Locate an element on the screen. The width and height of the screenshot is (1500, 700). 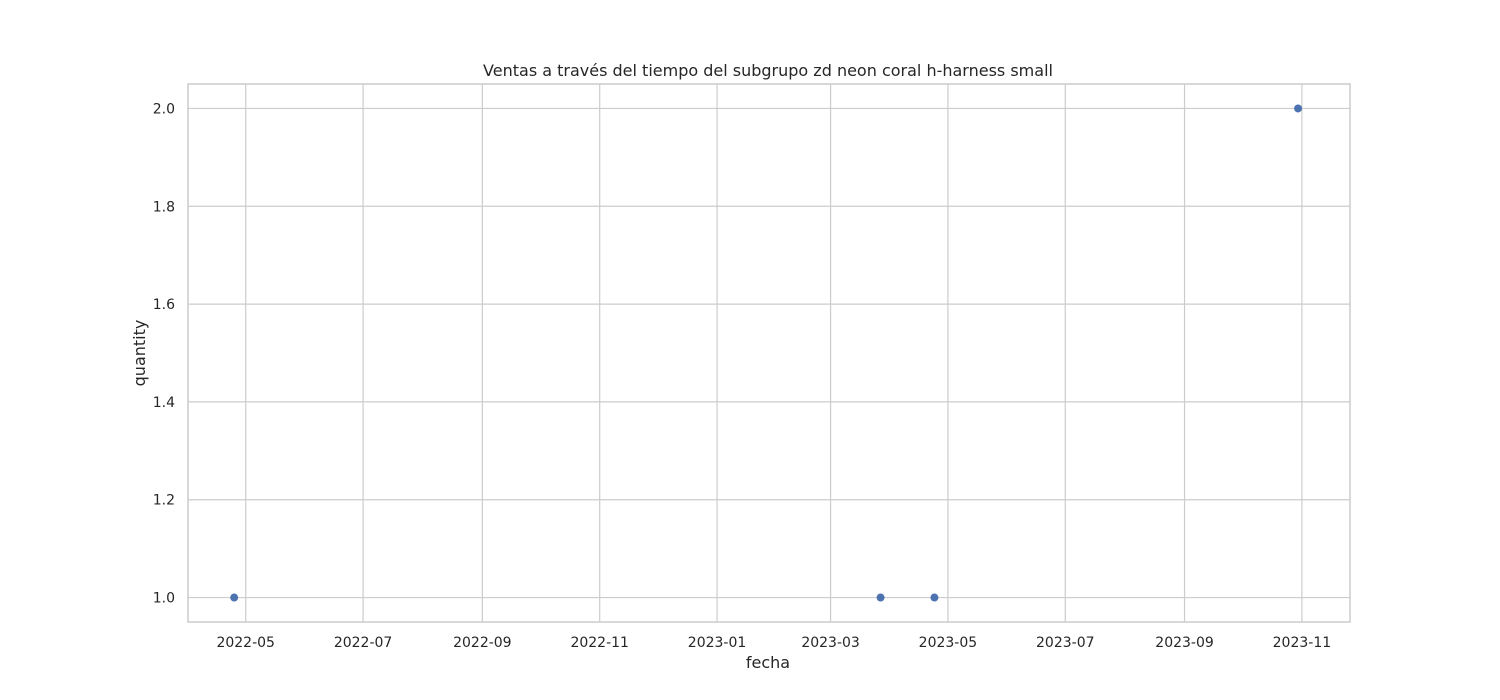
x-axis-label: fecha is located at coordinates (768, 662).